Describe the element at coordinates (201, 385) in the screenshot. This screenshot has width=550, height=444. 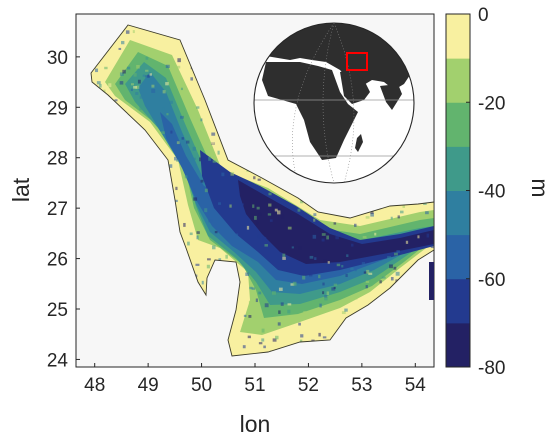
I see `x-tick-label: 50` at that location.